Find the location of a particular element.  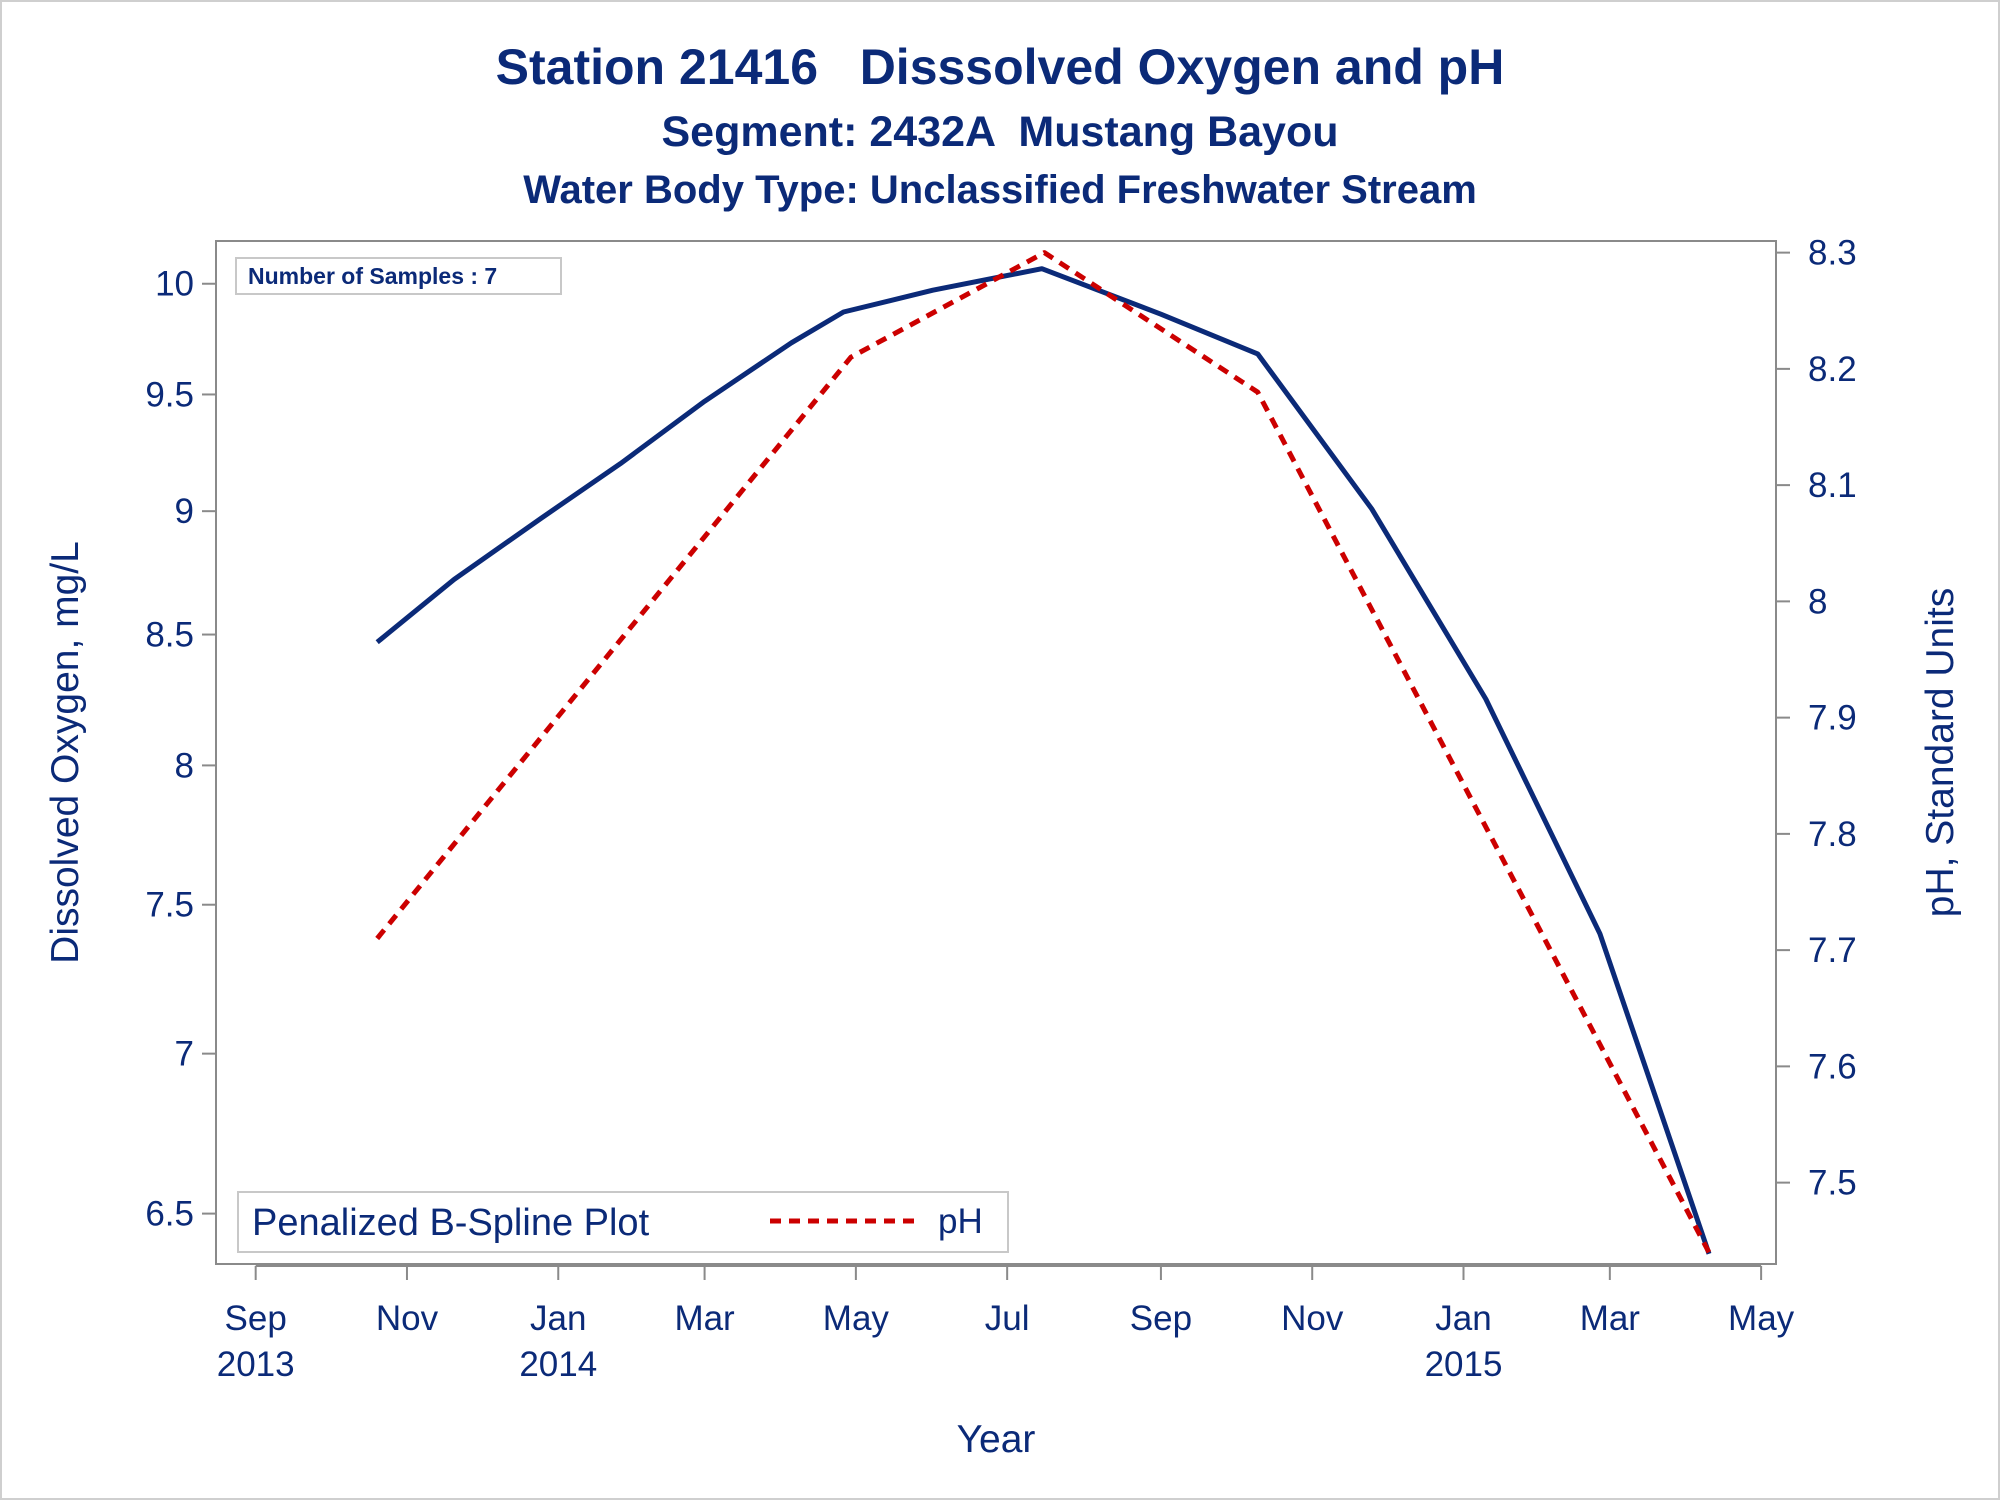

y-left-tick-label: 7.5 is located at coordinates (169, 905).